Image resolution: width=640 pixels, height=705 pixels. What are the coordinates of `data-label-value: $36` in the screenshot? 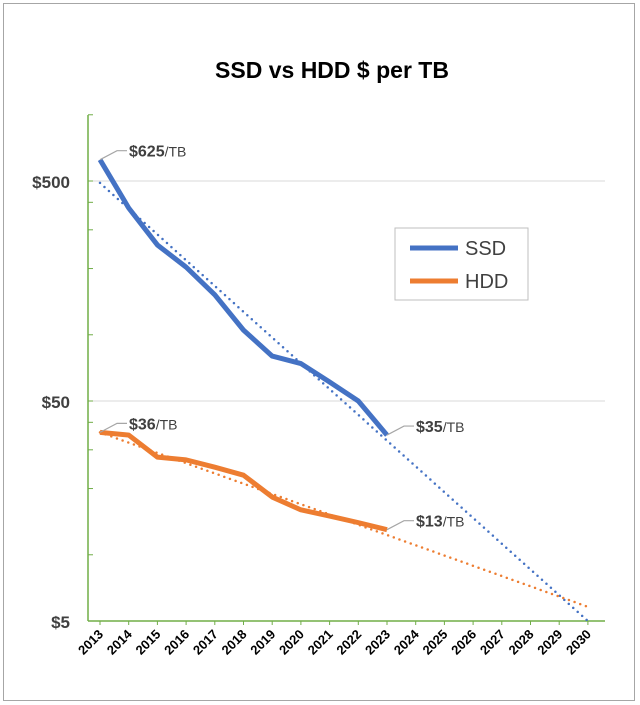 It's located at (142, 424).